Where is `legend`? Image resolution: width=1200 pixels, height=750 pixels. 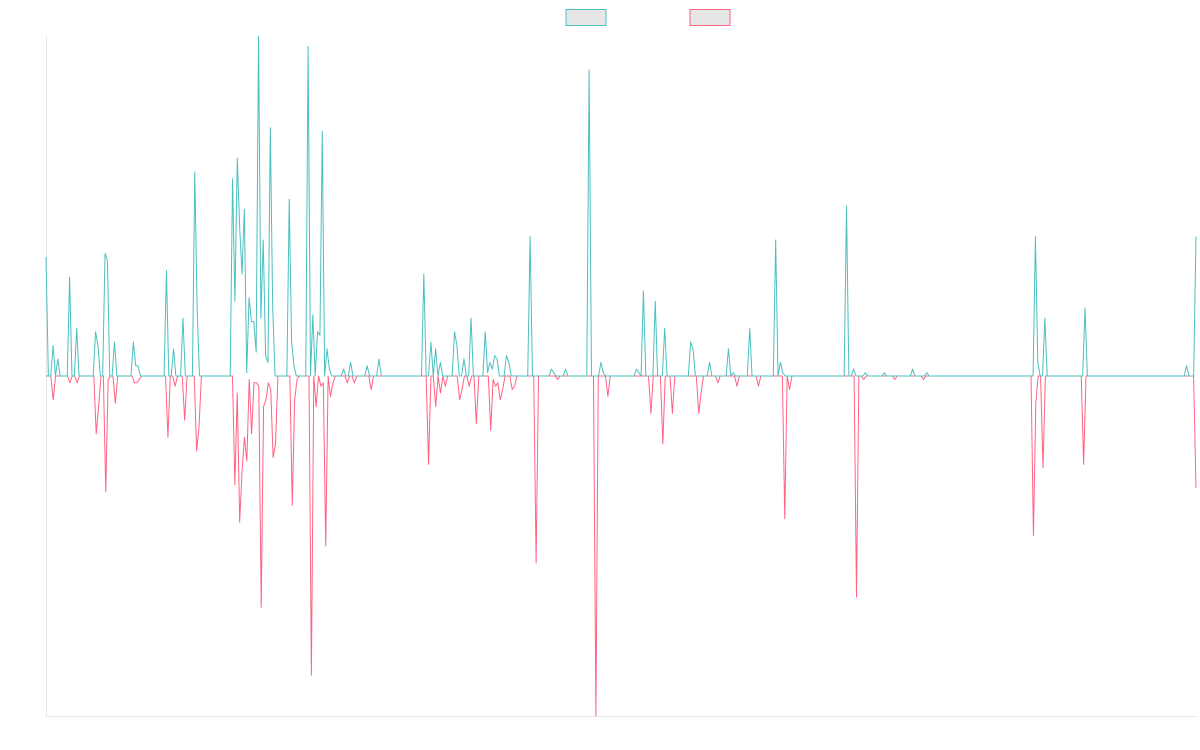
legend is located at coordinates (648, 17).